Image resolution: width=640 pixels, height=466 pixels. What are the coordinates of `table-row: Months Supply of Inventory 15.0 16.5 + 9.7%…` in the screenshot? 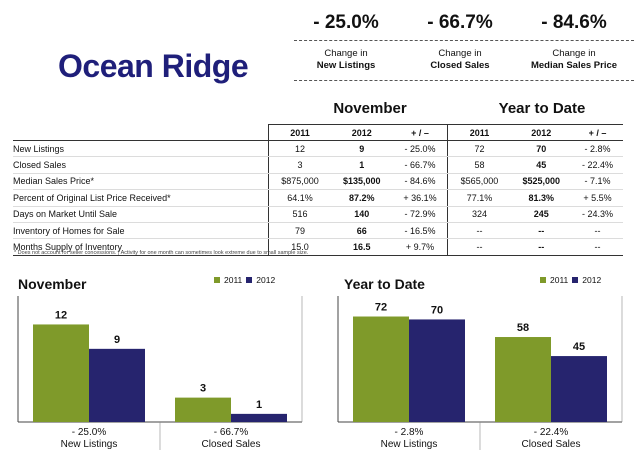 It's located at (318, 247).